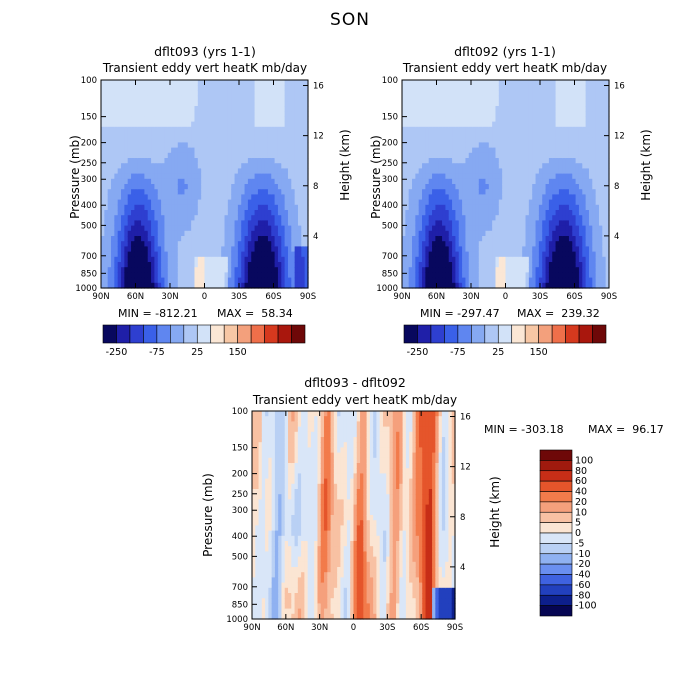  I want to click on panel1-ytick-label: 150, so click(89, 118).